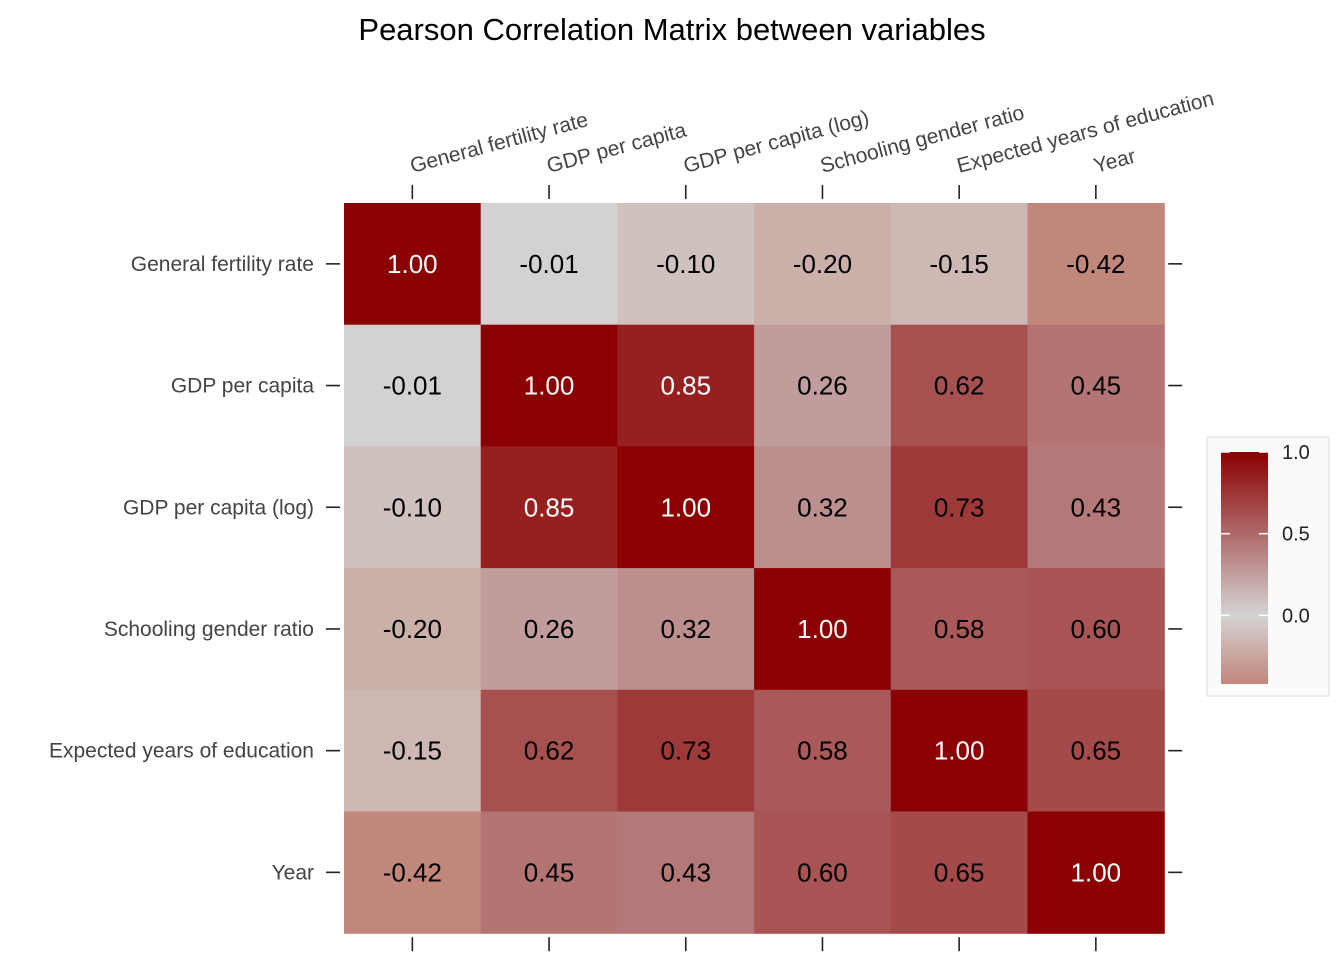 The width and height of the screenshot is (1344, 960). Describe the element at coordinates (1296, 535) in the screenshot. I see `legend-tick-label: 0.5` at that location.